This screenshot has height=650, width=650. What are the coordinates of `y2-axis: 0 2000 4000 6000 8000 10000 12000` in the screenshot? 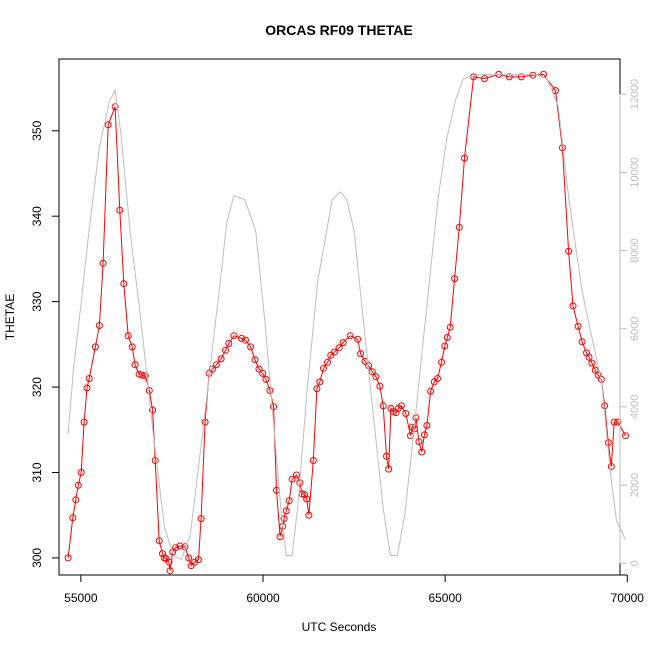 It's located at (630, 322).